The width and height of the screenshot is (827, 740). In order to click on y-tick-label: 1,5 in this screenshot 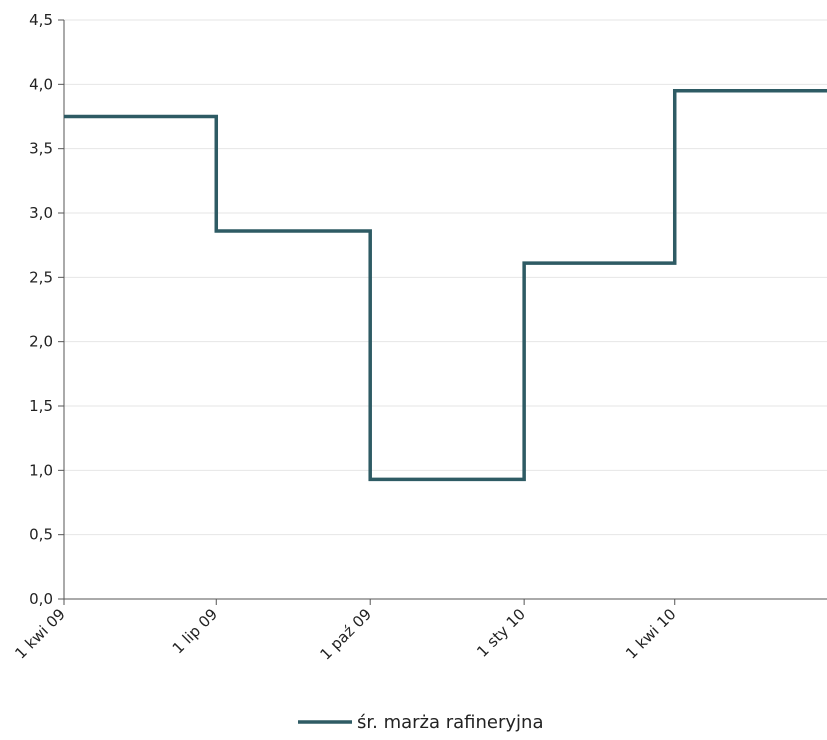, I will do `click(41, 406)`.